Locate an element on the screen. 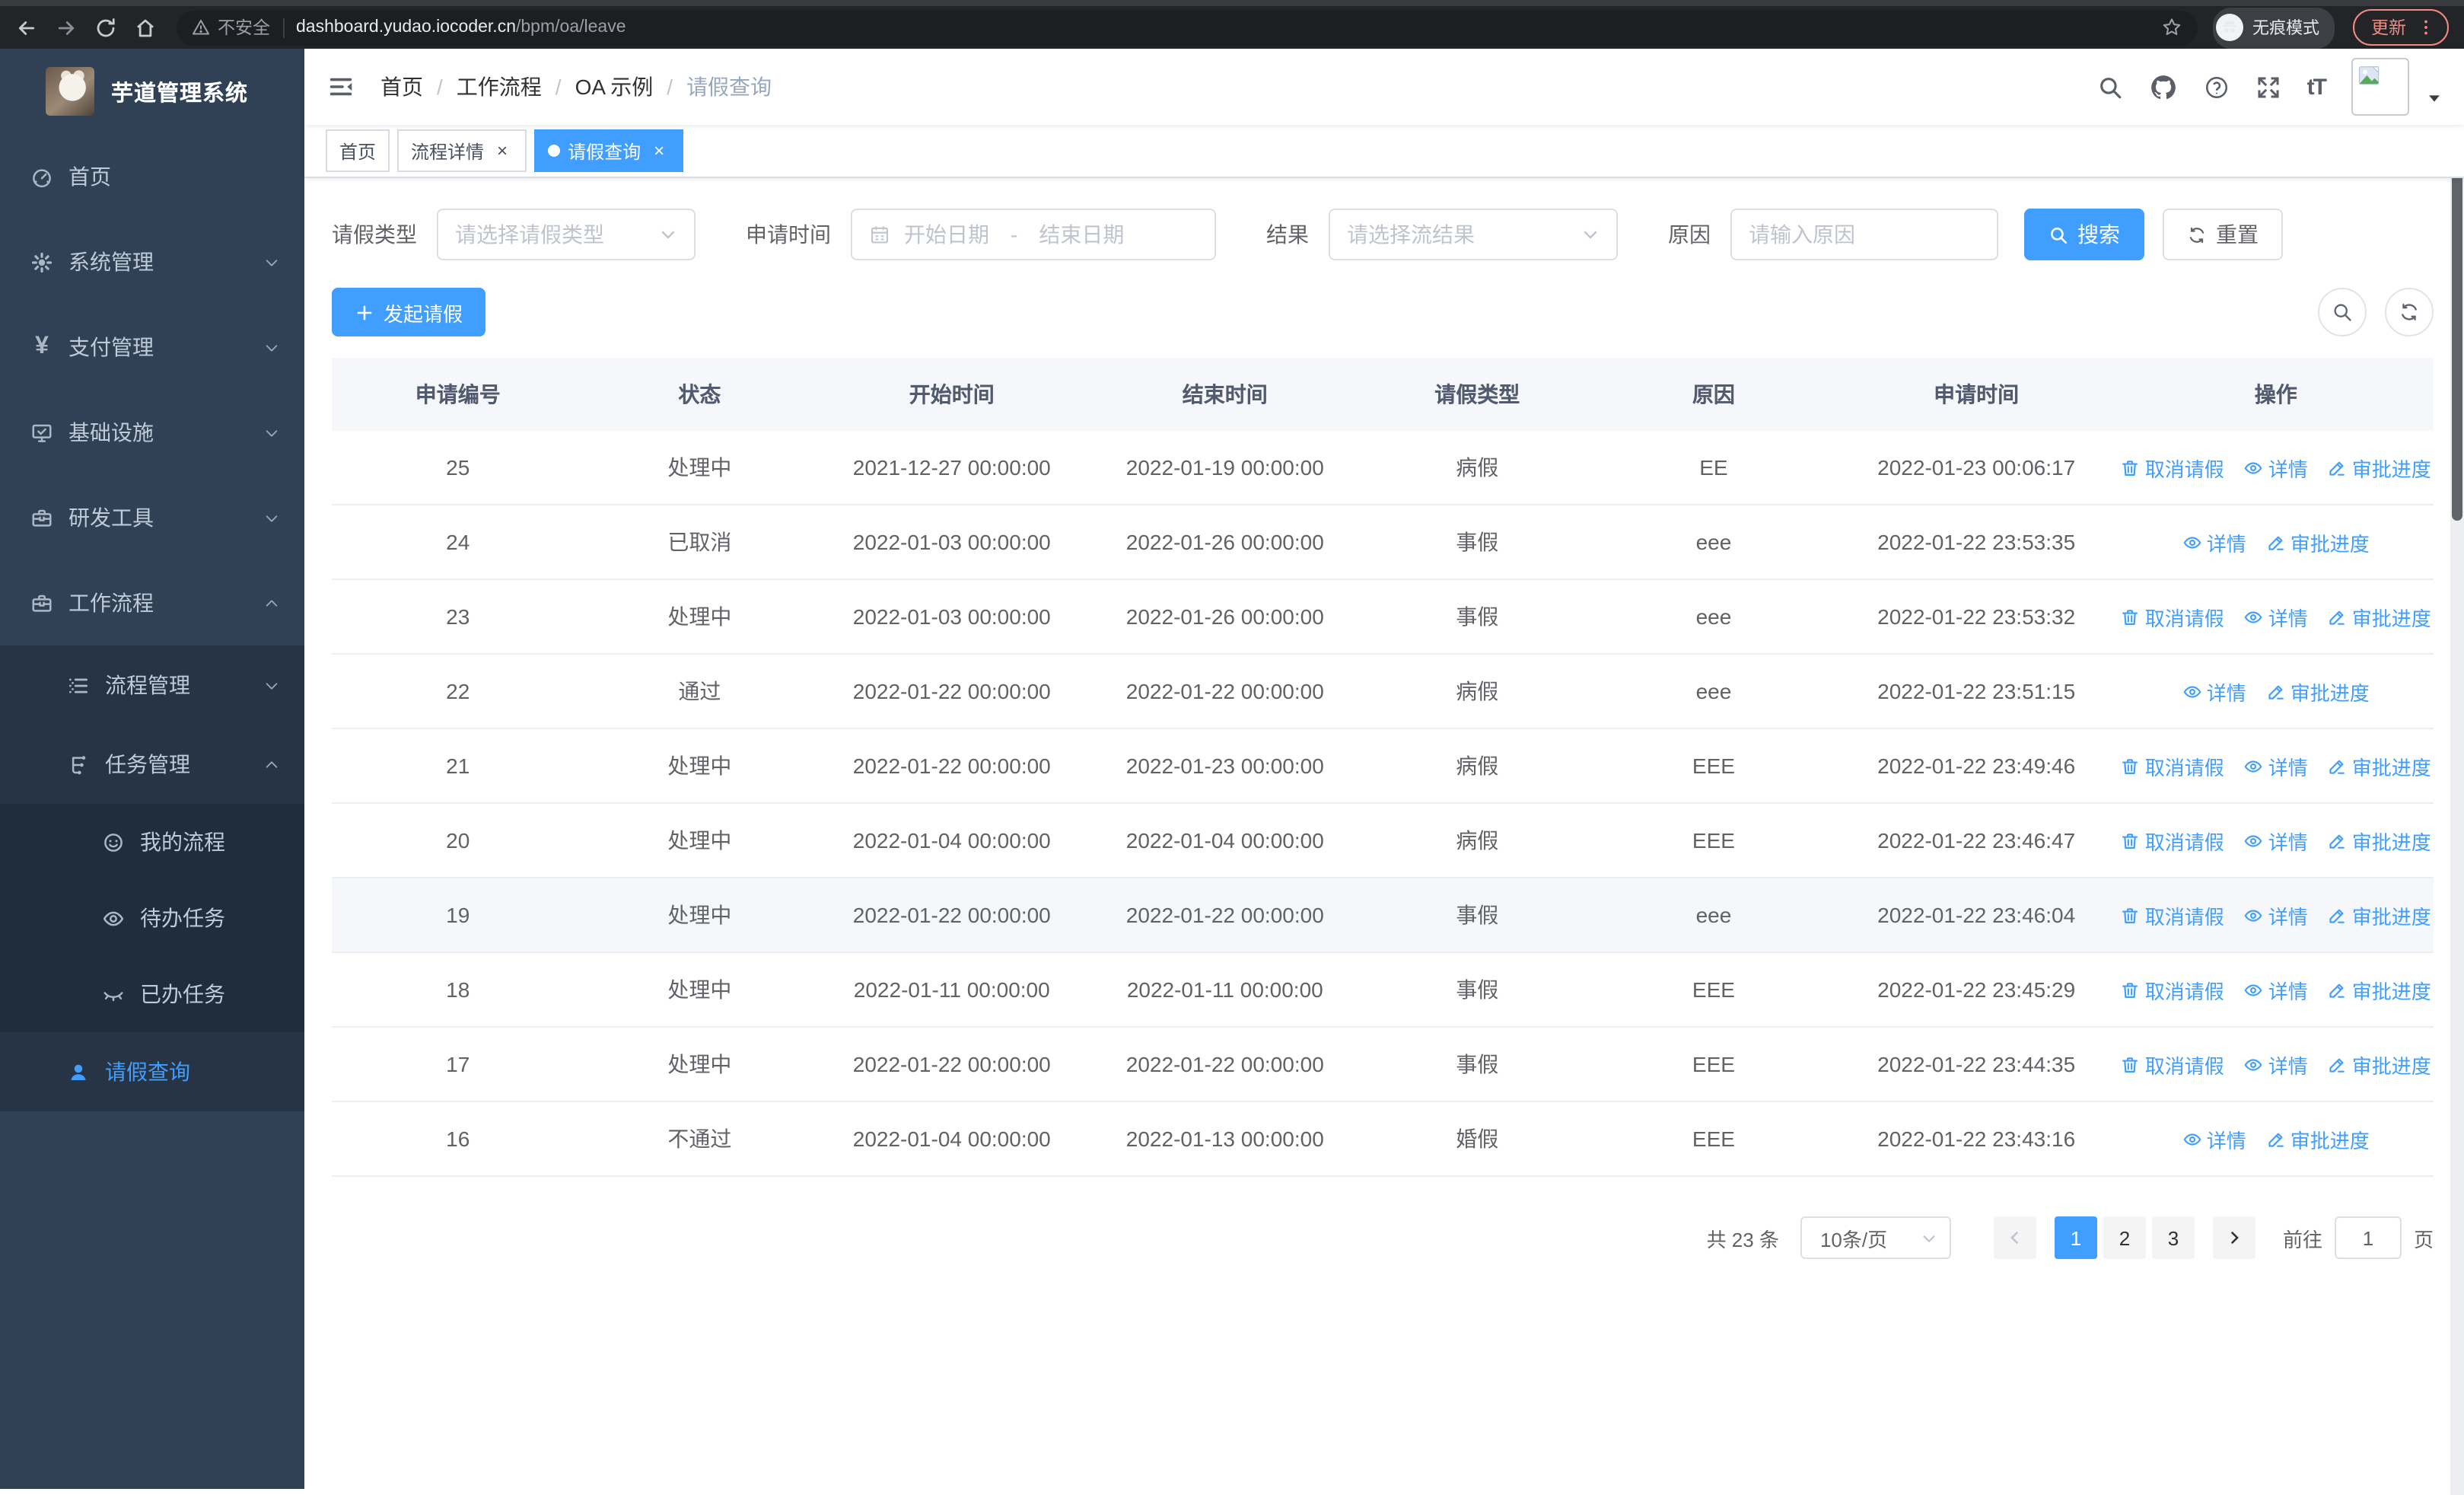  breadcrumb-home: 首页 is located at coordinates (401, 87).